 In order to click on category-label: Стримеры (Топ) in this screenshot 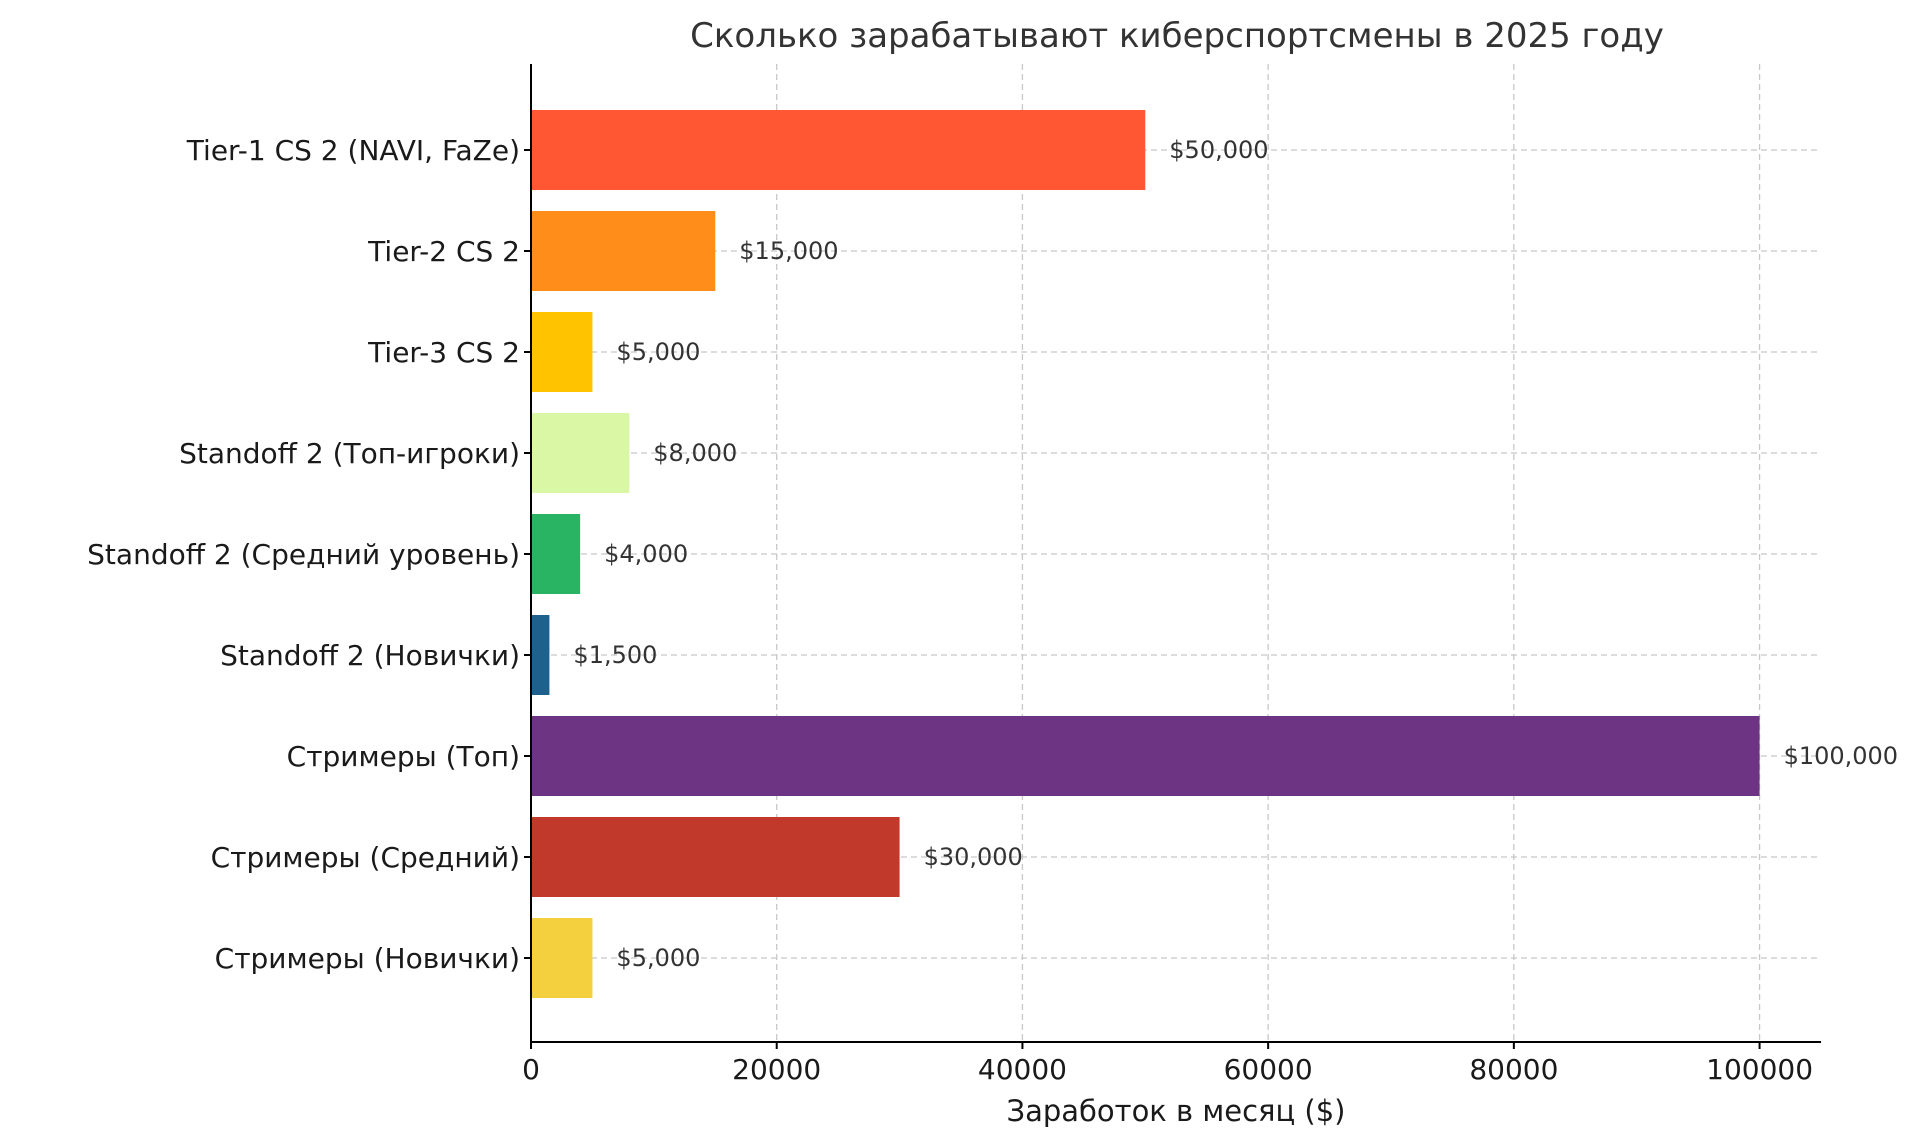, I will do `click(403, 756)`.